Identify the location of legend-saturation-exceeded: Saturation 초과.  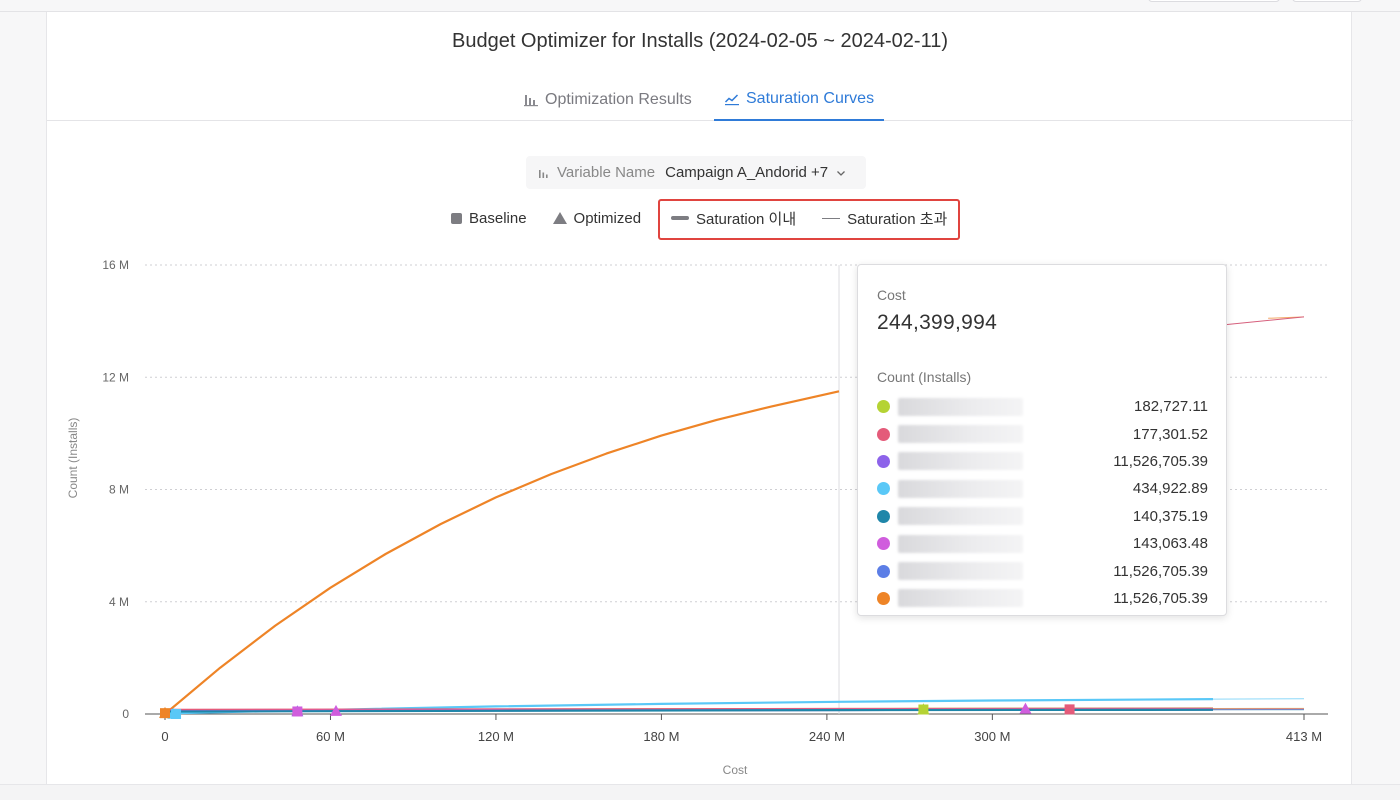
(884, 218).